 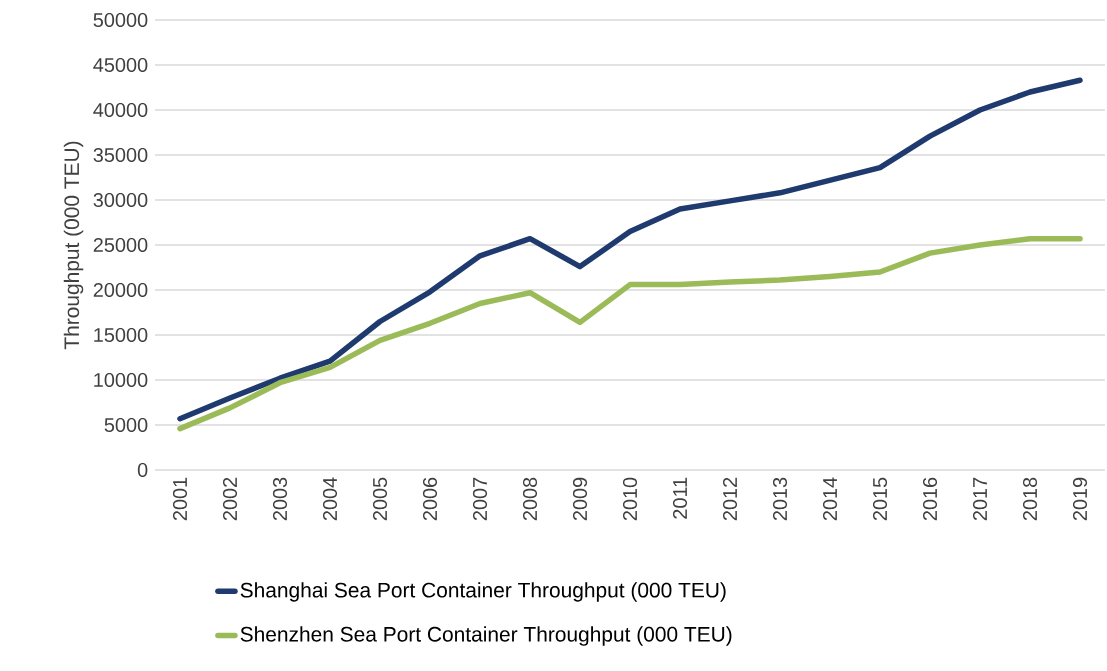 What do you see at coordinates (486, 636) in the screenshot?
I see `legend-label: Shenzhen Sea Port Container Throughput (000 TEU)` at bounding box center [486, 636].